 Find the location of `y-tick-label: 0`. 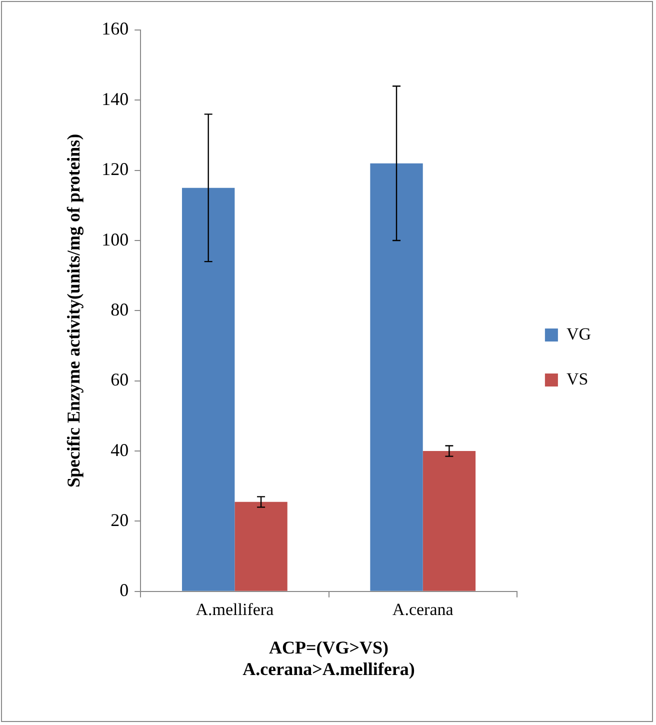

y-tick-label: 0 is located at coordinates (124, 590).